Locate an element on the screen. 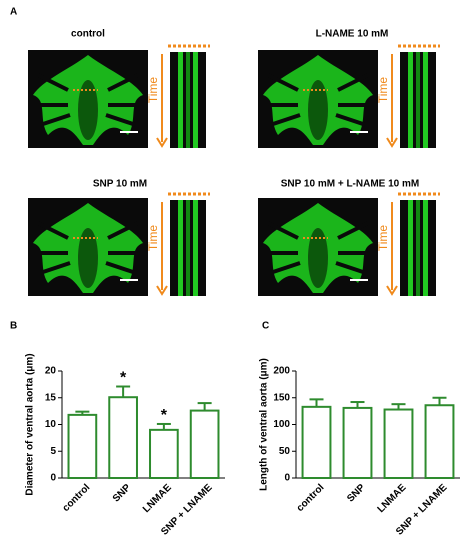 The width and height of the screenshot is (474, 544). panel-label: B is located at coordinates (13, 326).